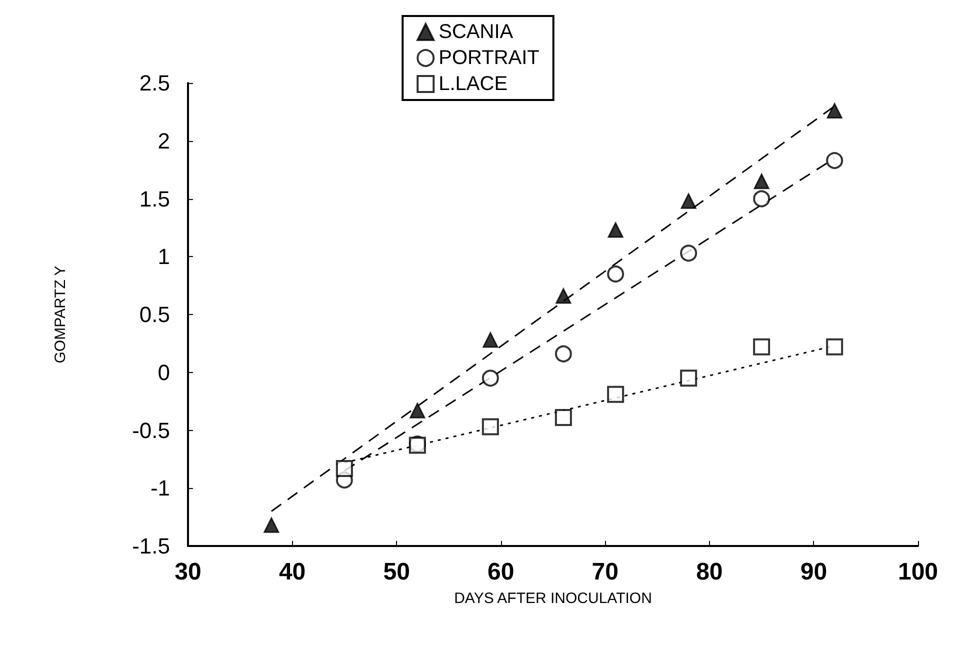 The image size is (964, 647). Describe the element at coordinates (709, 572) in the screenshot. I see `x-tick-label: 80` at that location.